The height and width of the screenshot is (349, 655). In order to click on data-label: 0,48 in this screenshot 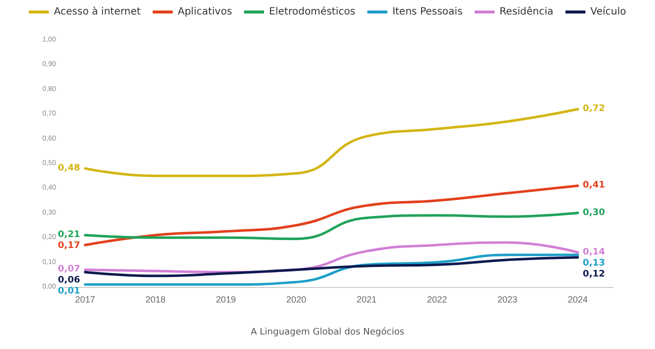, I will do `click(69, 168)`.